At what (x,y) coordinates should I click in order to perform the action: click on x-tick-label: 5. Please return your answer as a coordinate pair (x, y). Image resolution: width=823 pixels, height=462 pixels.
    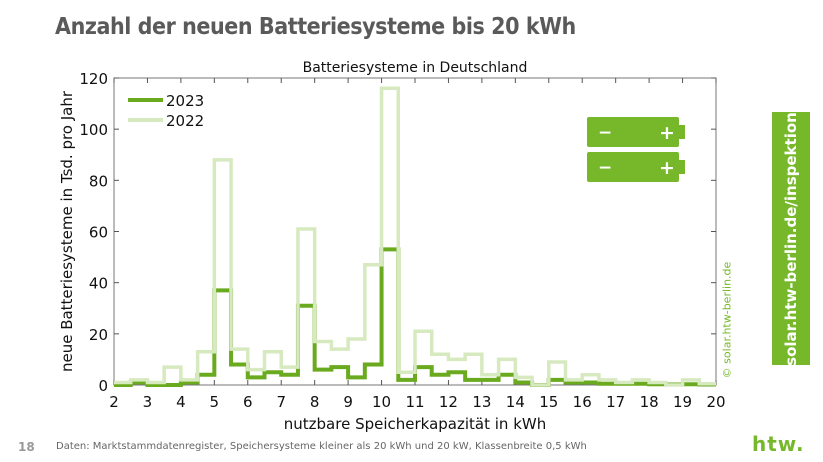
    Looking at the image, I should click on (215, 402).